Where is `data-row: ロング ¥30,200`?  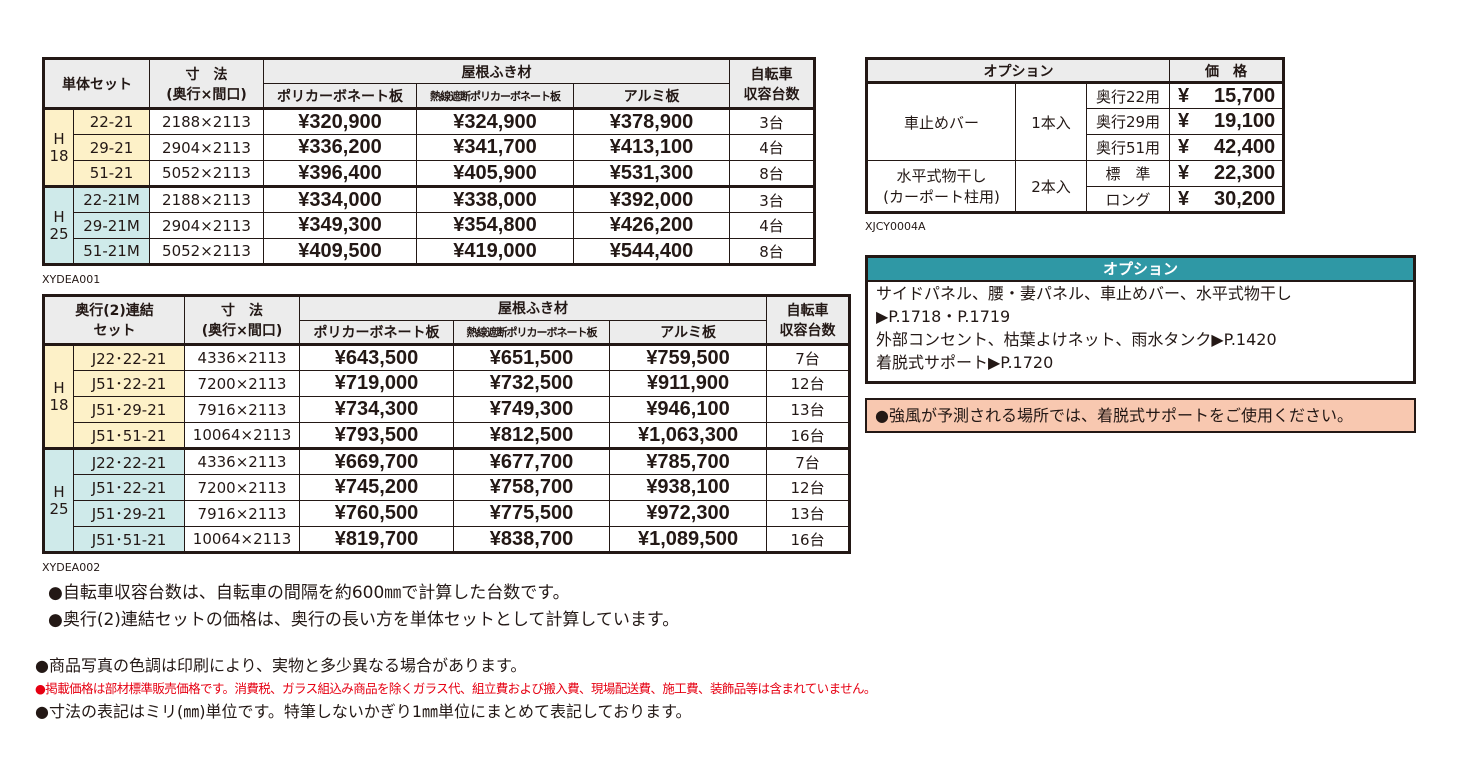
data-row: ロング ¥30,200 is located at coordinates (1075, 199).